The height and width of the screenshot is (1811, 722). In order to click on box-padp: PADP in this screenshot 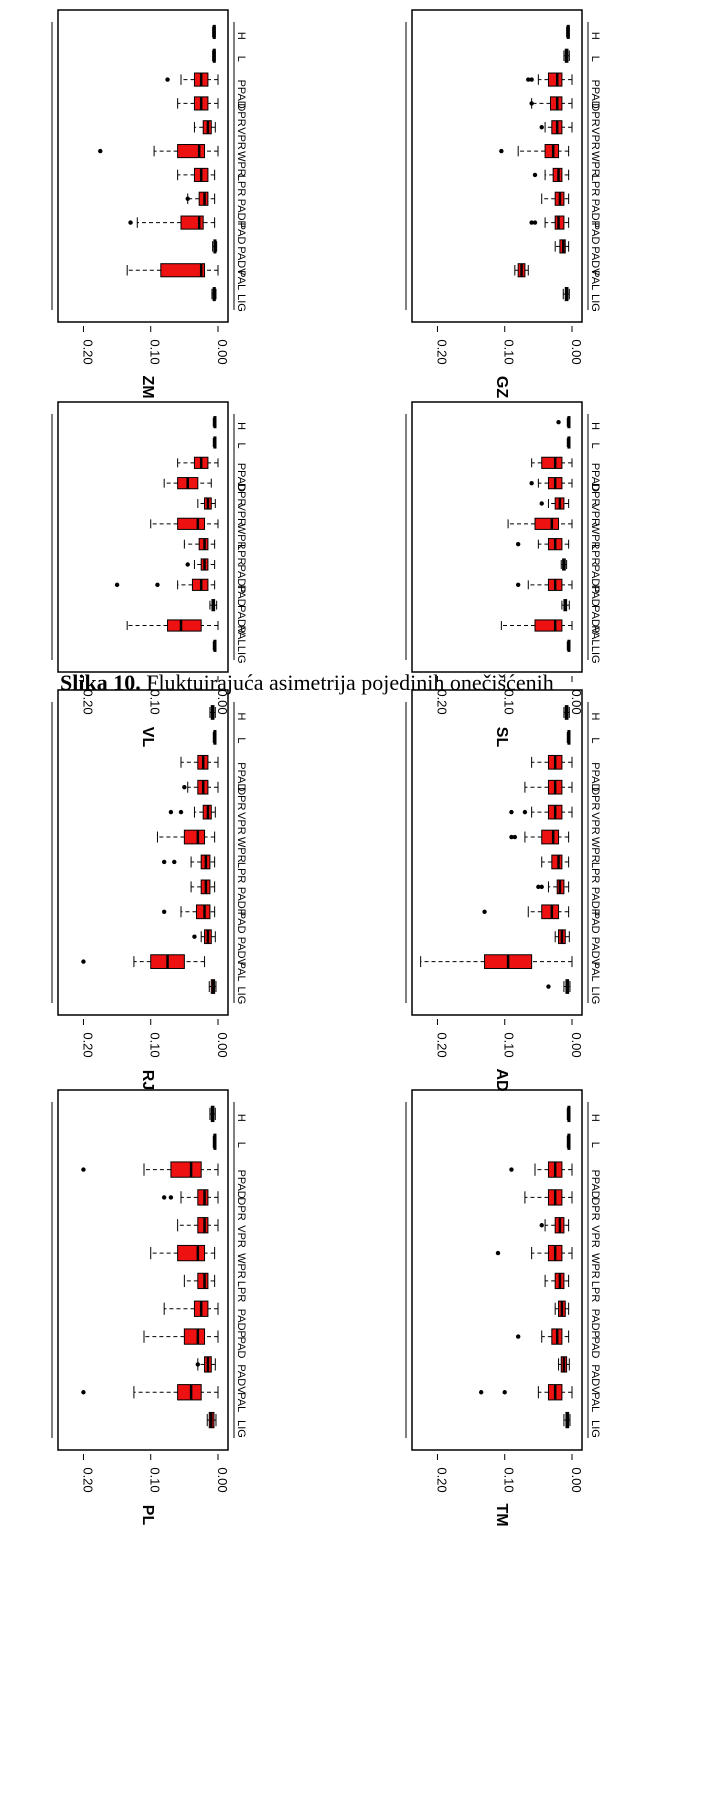, I will do `click(580, 576)`.